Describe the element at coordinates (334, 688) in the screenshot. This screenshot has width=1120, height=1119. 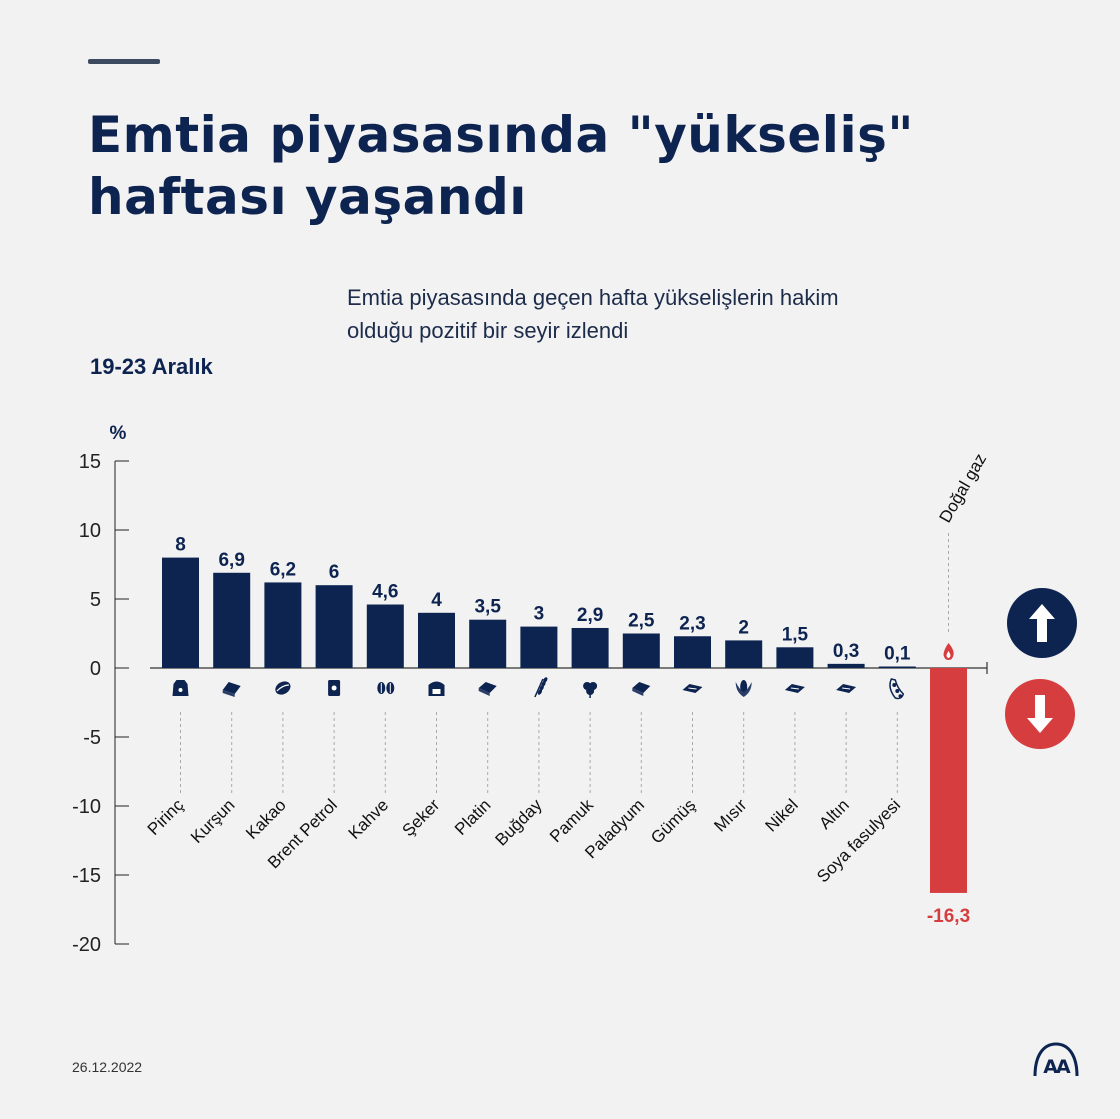
I see `oil-barrel-icon` at that location.